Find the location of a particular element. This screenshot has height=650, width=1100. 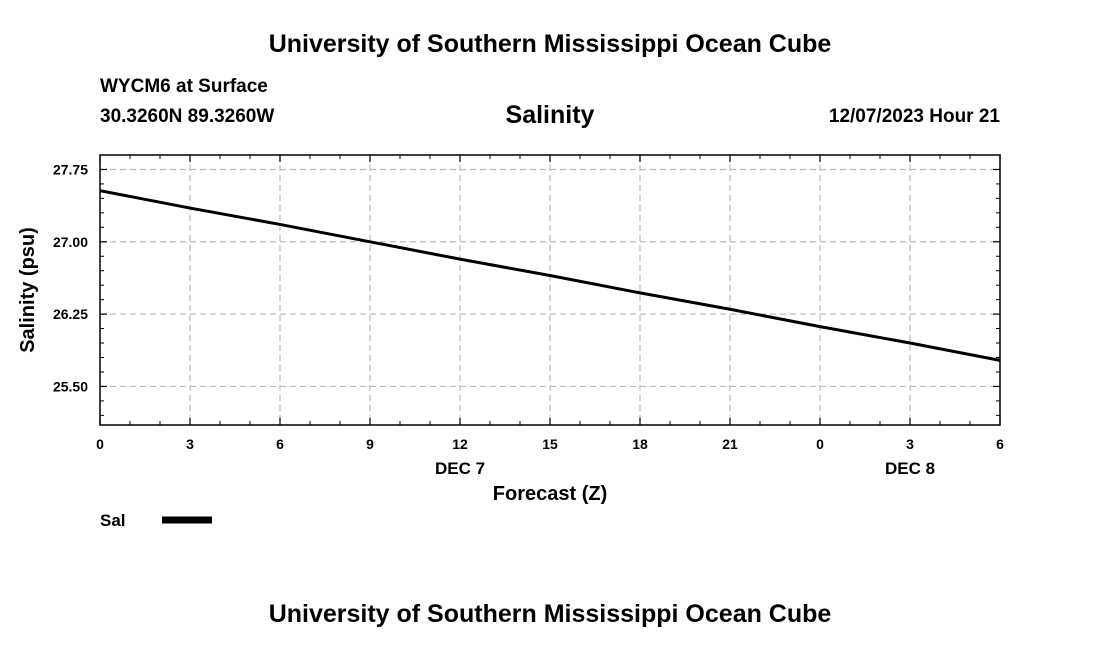

legend-layer: Sal is located at coordinates (156, 520).